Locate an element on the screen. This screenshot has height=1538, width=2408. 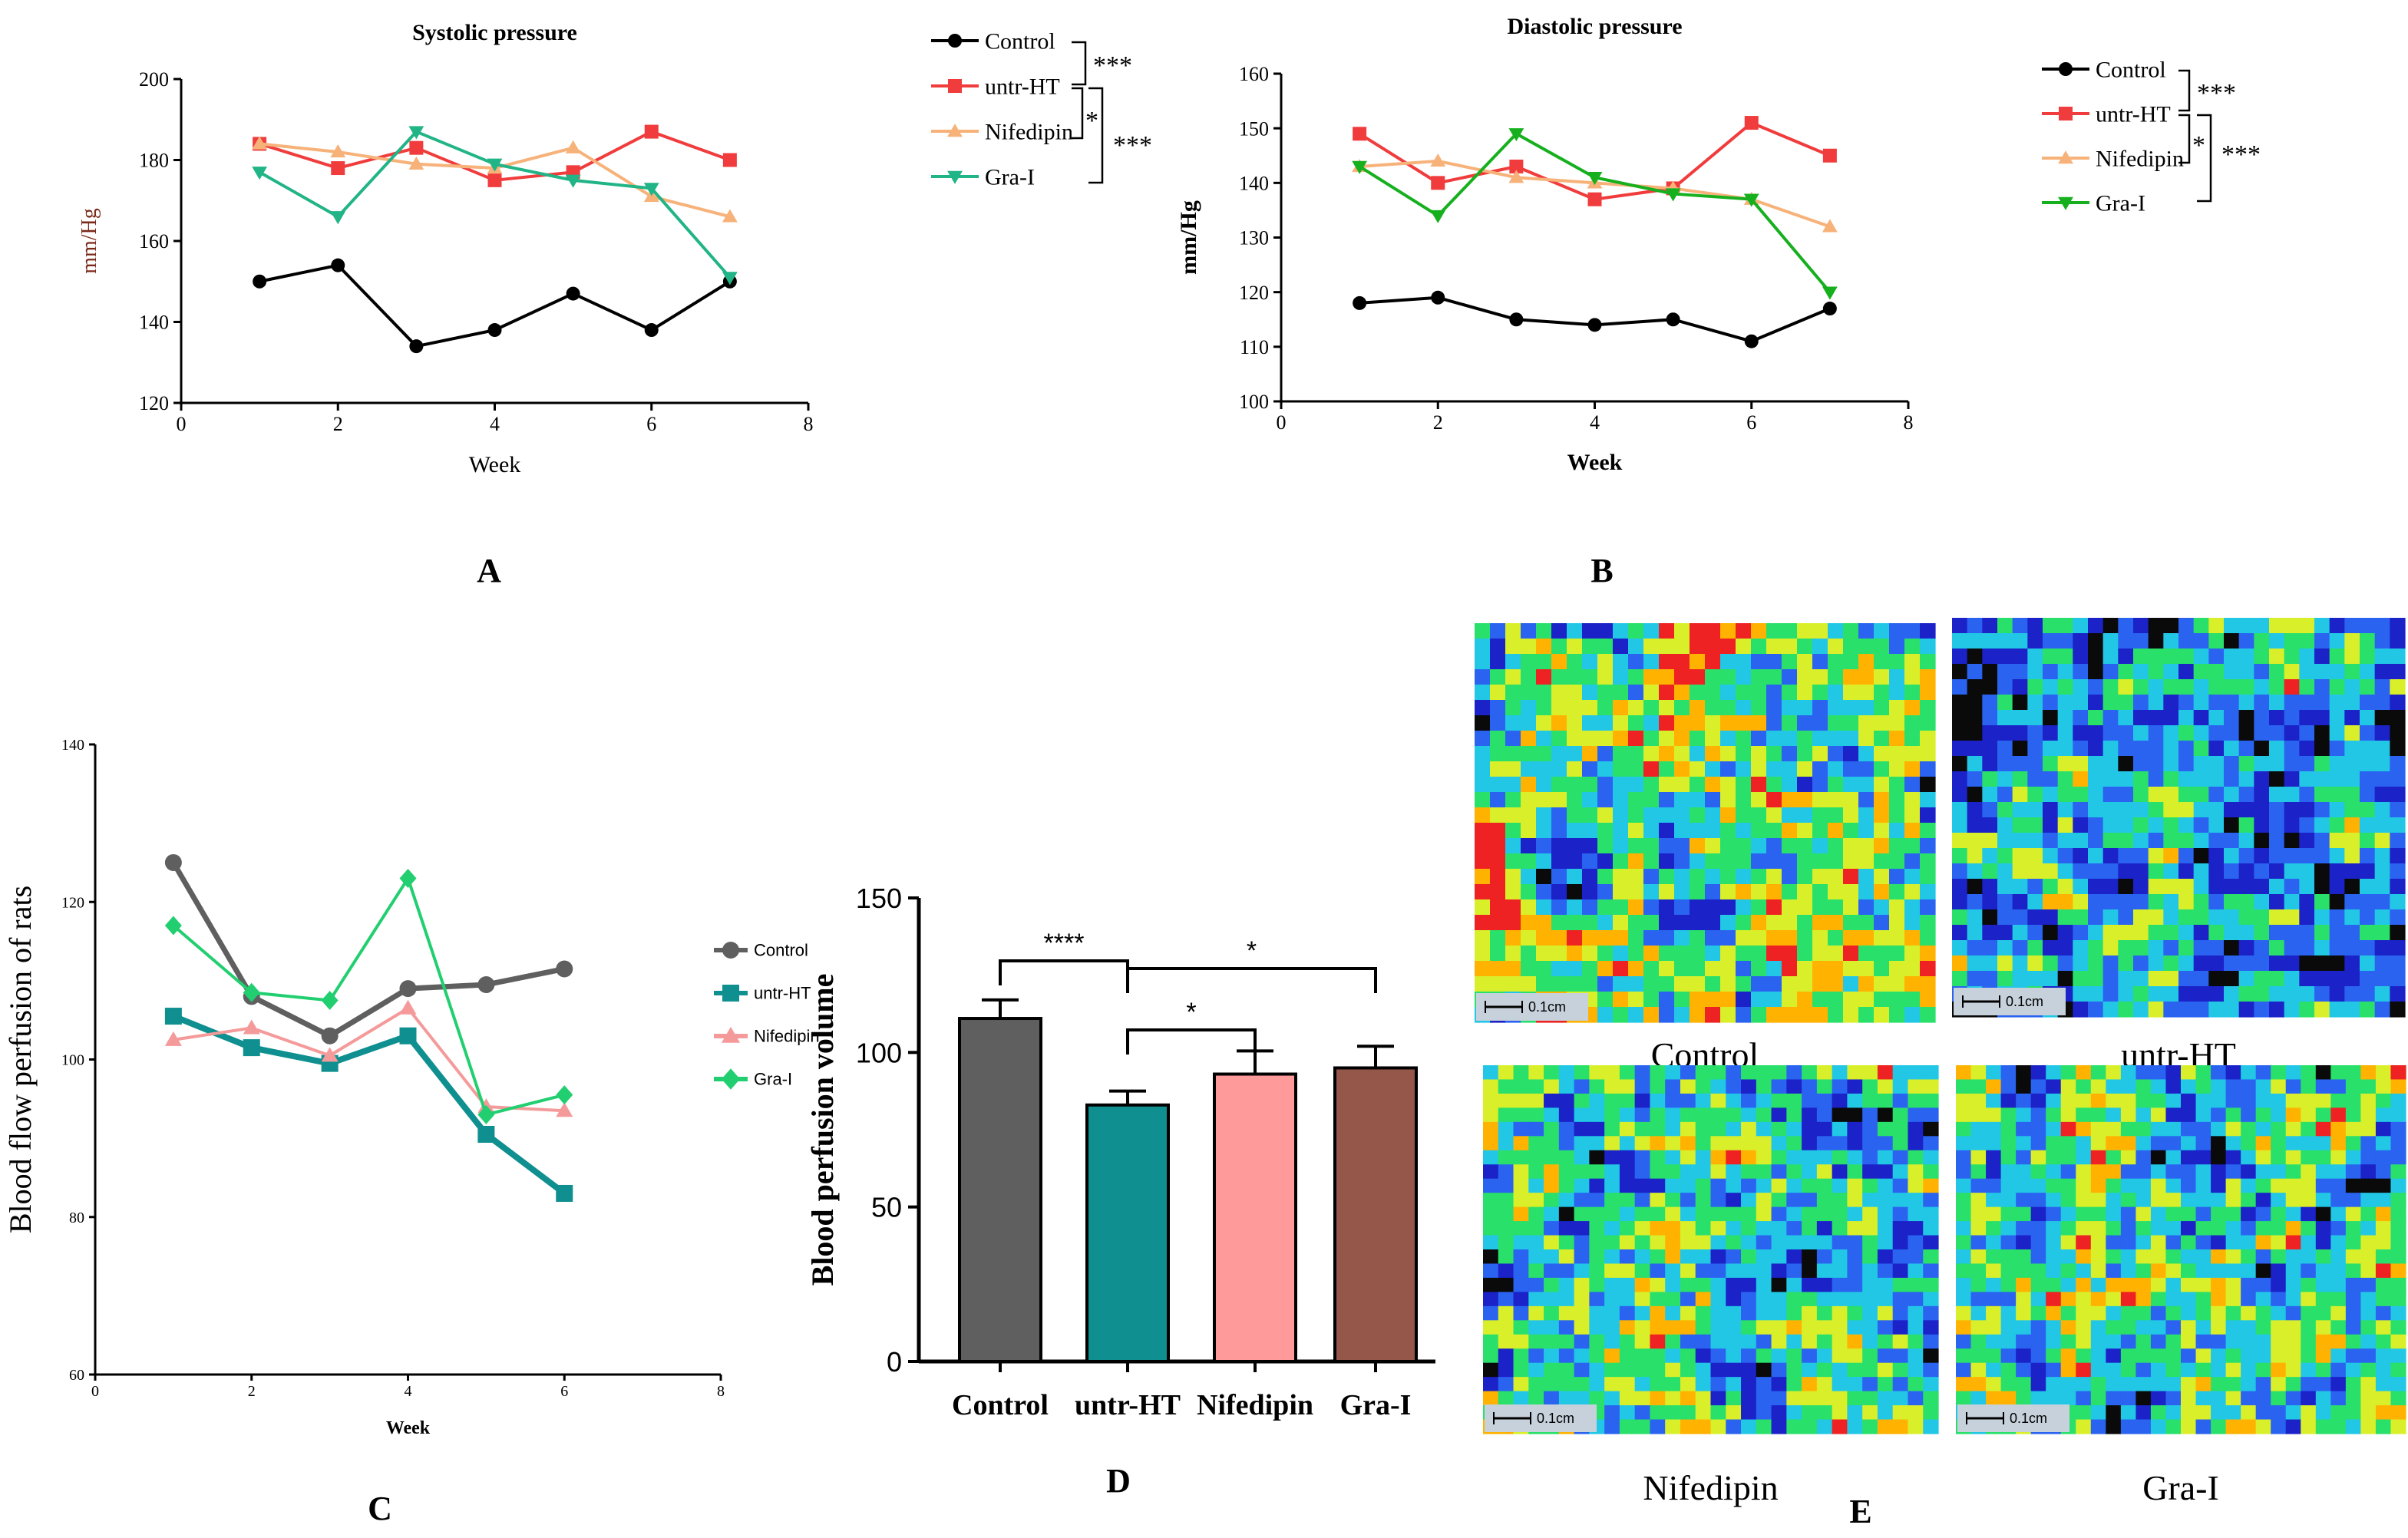
panel-letter-c: C is located at coordinates (380, 1508).